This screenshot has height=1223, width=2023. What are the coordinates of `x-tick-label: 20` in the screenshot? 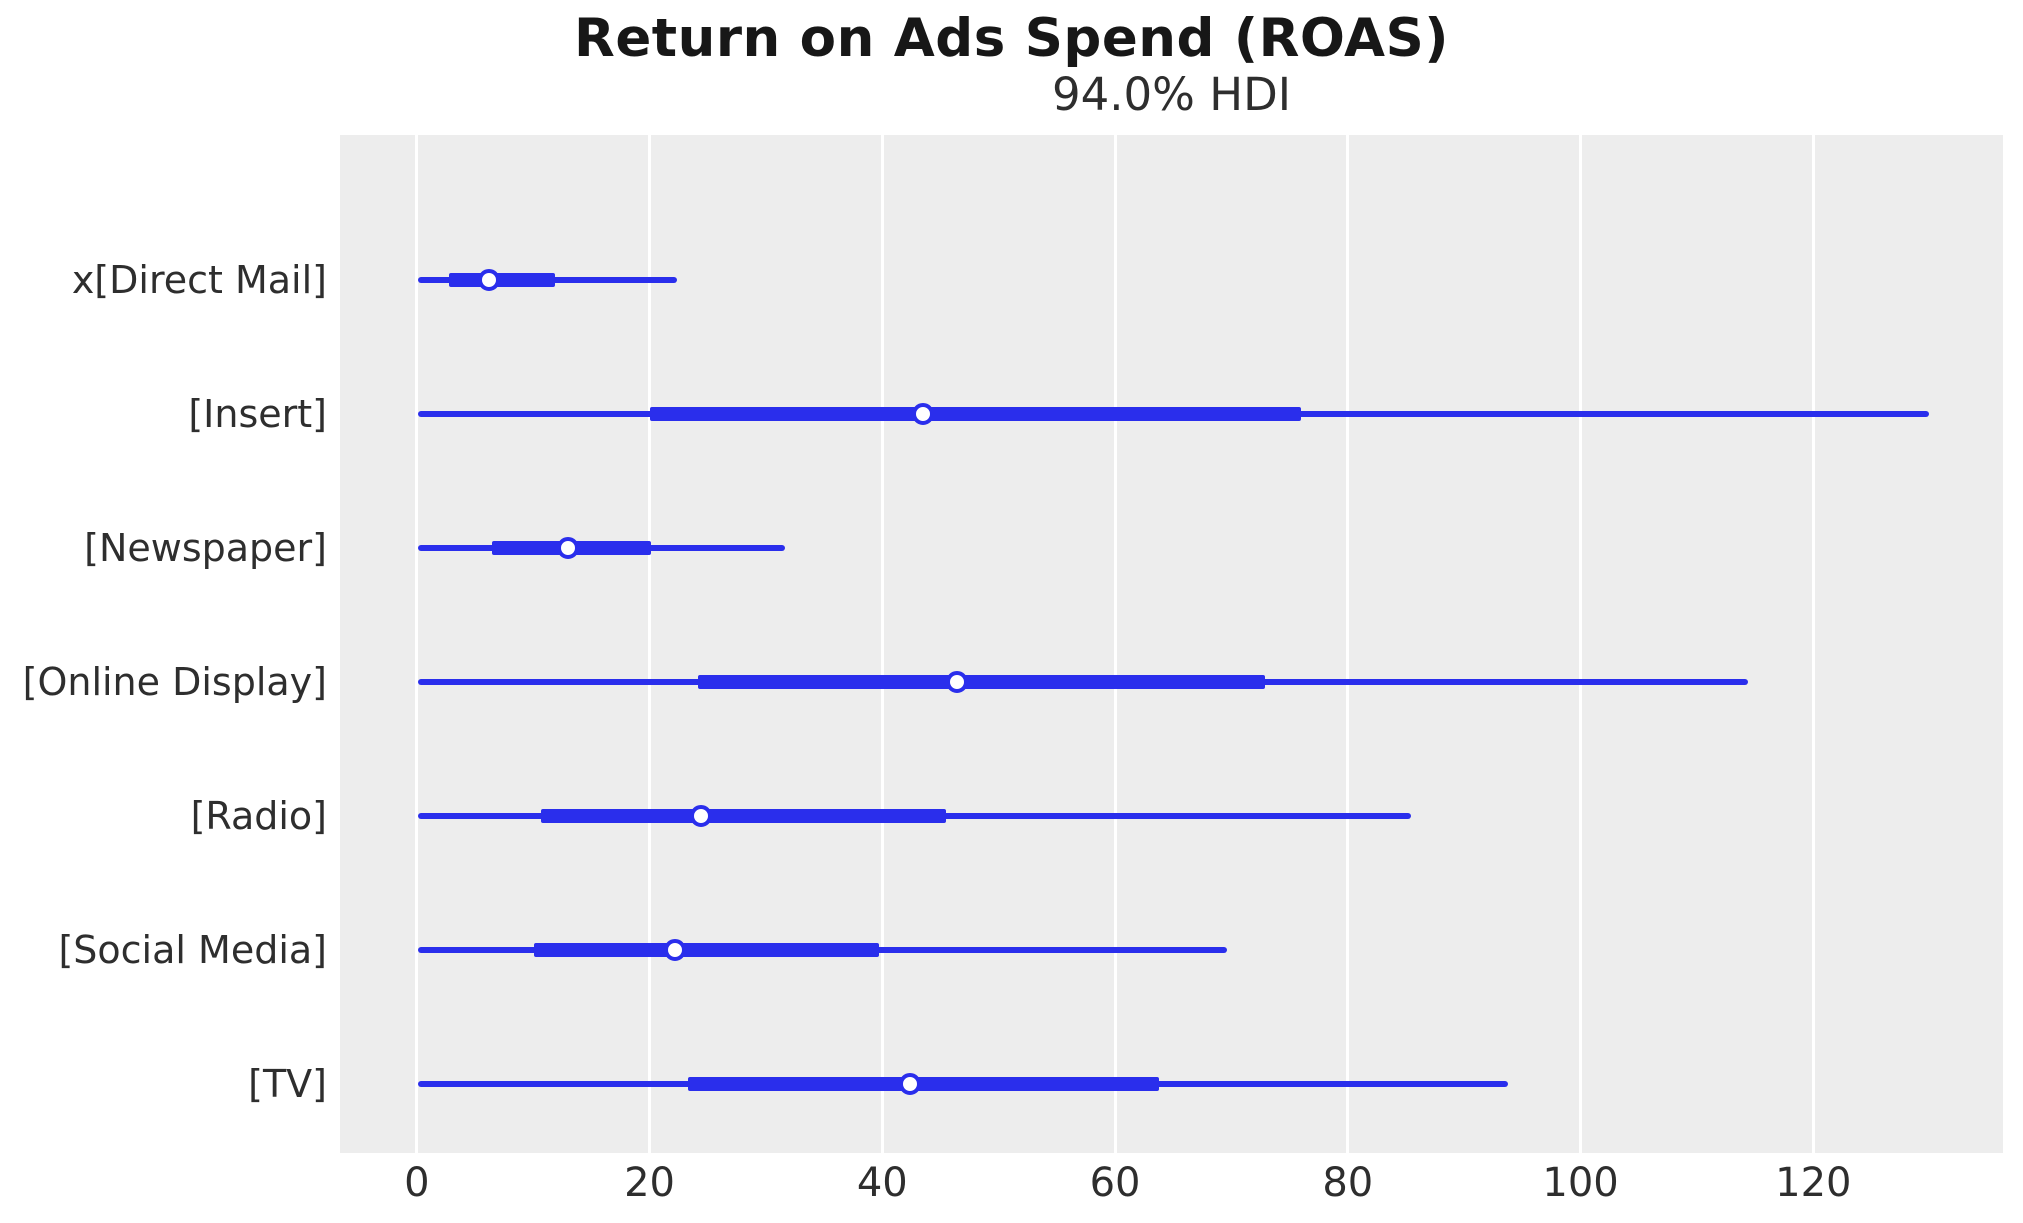 It's located at (649, 1183).